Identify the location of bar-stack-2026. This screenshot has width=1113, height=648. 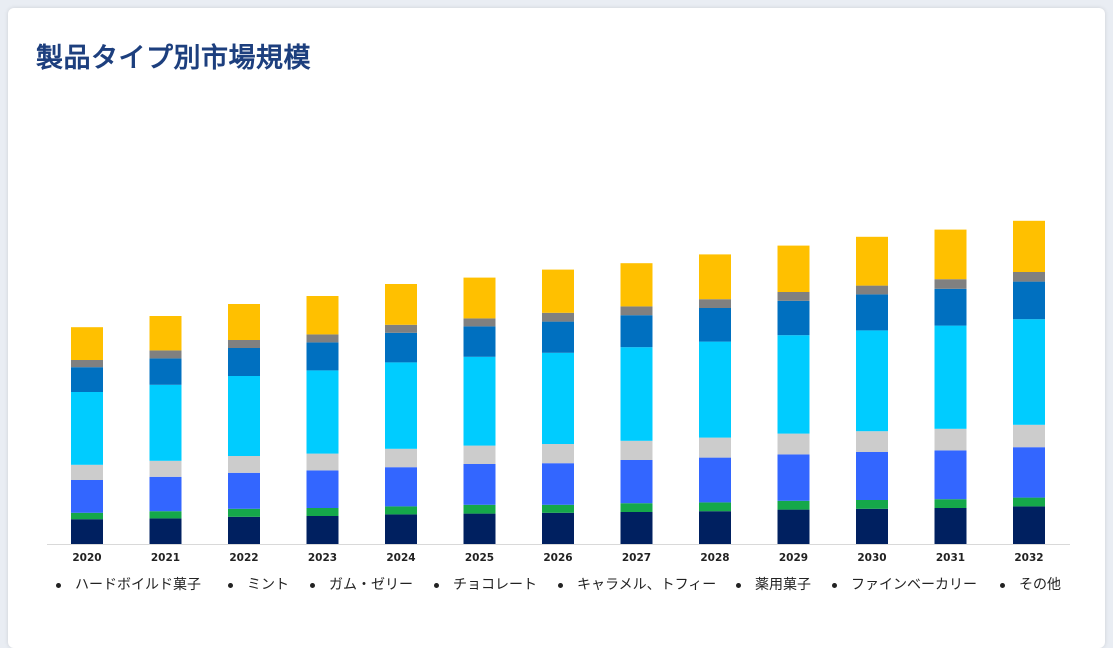
(558, 406).